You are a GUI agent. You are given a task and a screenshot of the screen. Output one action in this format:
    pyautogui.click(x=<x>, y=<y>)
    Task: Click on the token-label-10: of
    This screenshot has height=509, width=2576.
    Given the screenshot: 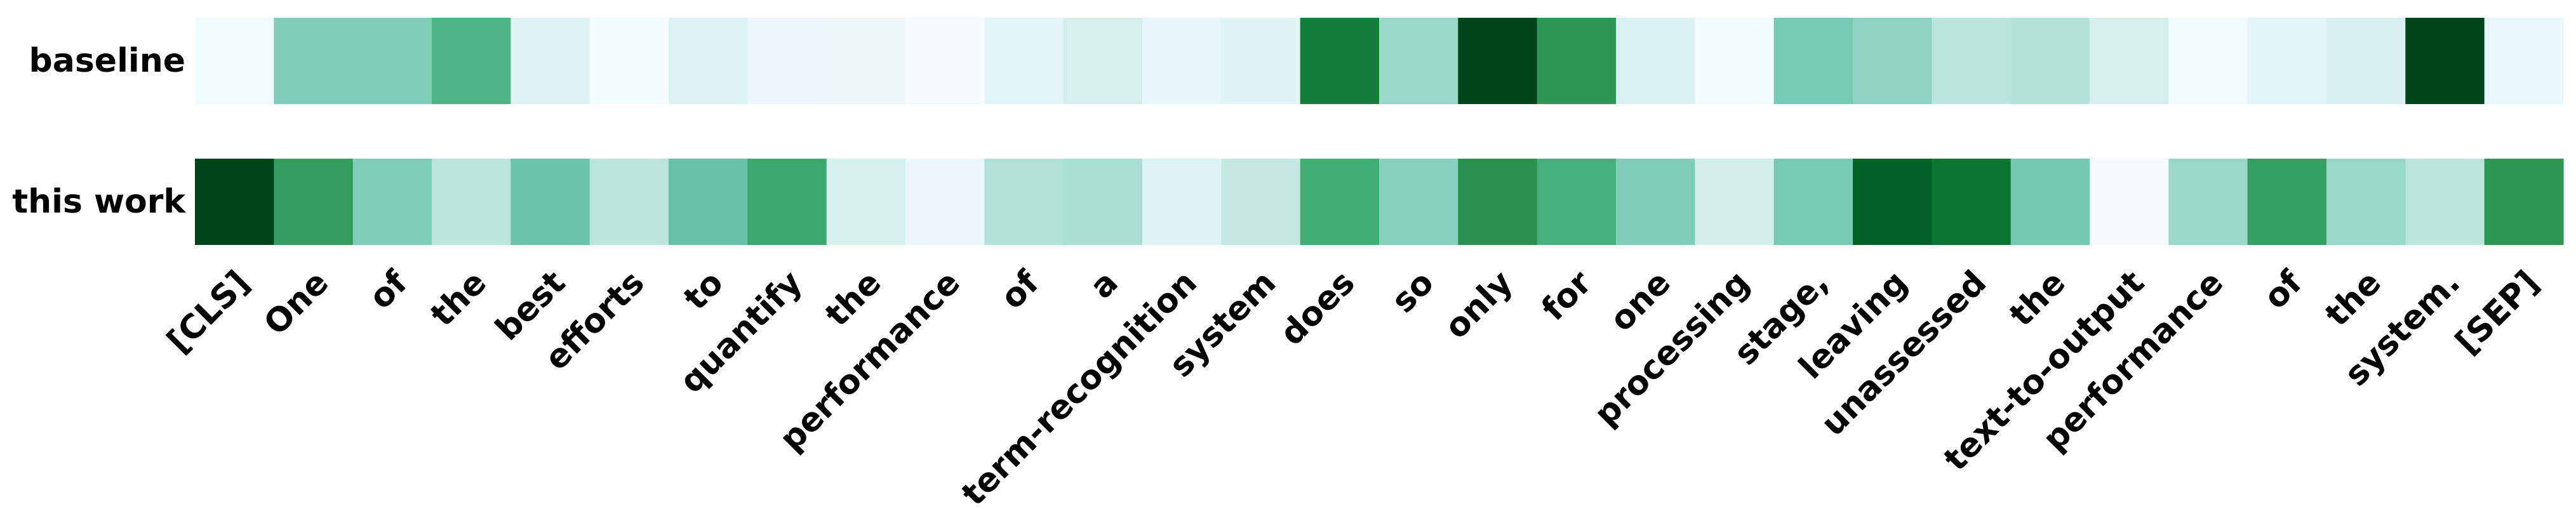 What is the action you would take?
    pyautogui.click(x=1021, y=290)
    